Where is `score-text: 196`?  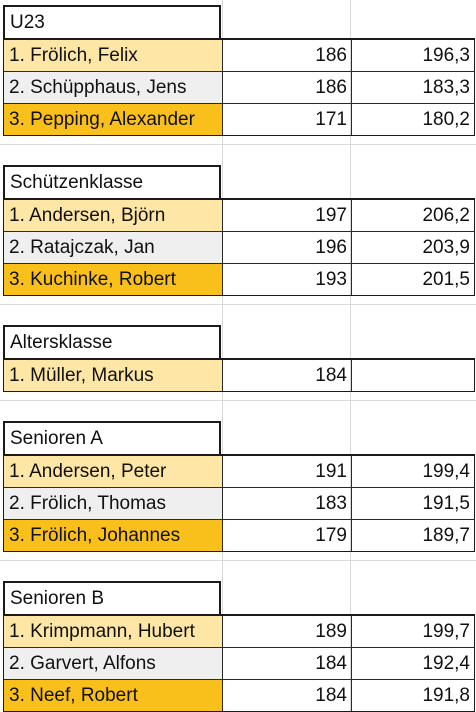
score-text: 196 is located at coordinates (331, 247).